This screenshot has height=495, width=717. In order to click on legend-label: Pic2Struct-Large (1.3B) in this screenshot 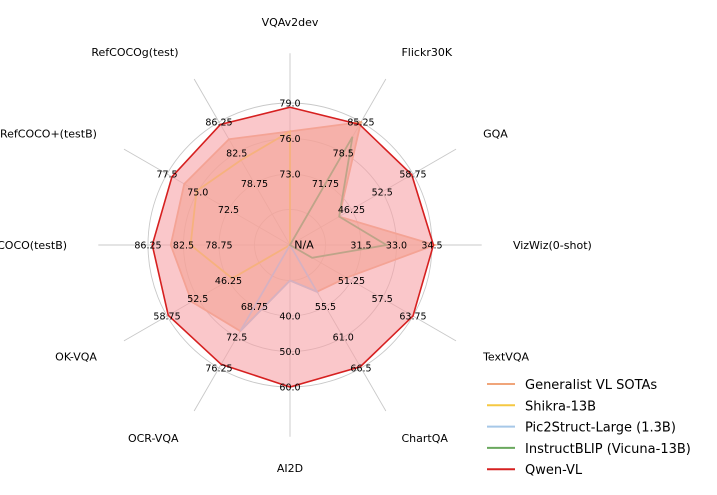, I will do `click(600, 428)`.